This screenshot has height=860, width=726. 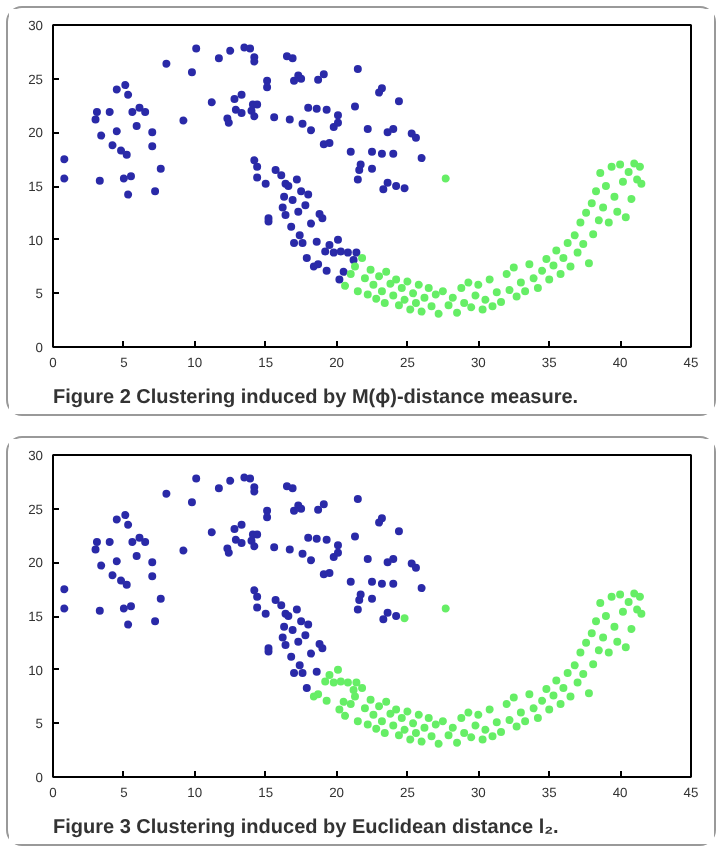 What do you see at coordinates (306, 828) in the screenshot?
I see `caption: Figure 3 Clustering induced by Euclidean distance l₂.` at bounding box center [306, 828].